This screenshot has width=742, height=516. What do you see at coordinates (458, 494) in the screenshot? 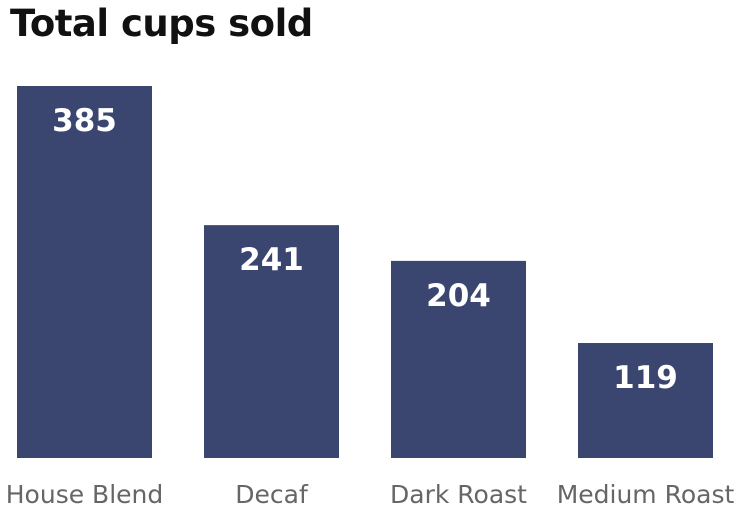
I see `category-label: Dark Roast` at bounding box center [458, 494].